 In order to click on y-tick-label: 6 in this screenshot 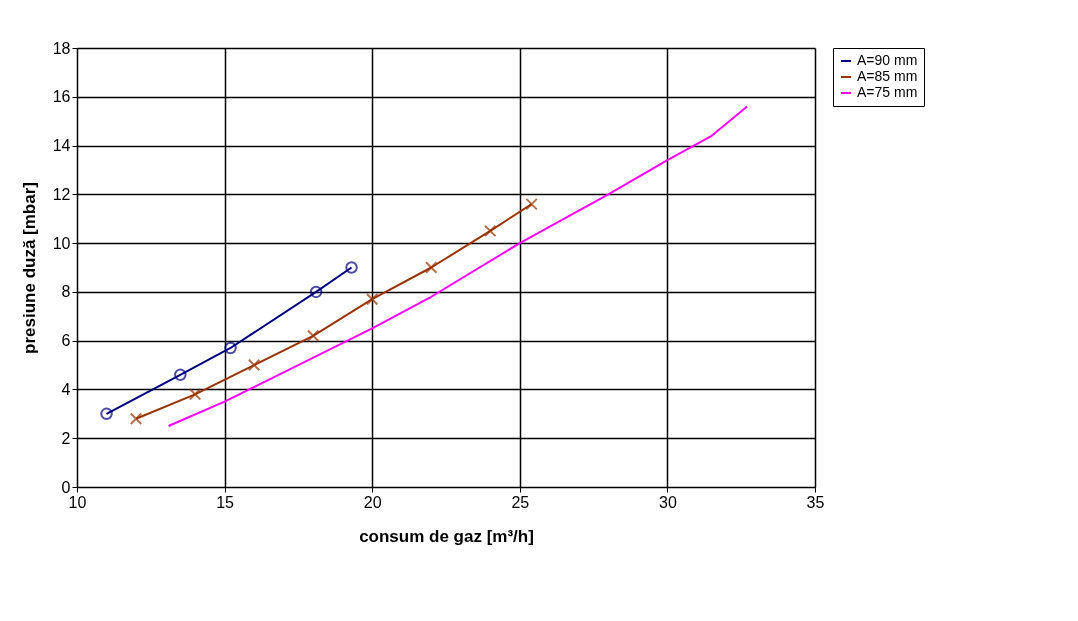, I will do `click(66, 341)`.